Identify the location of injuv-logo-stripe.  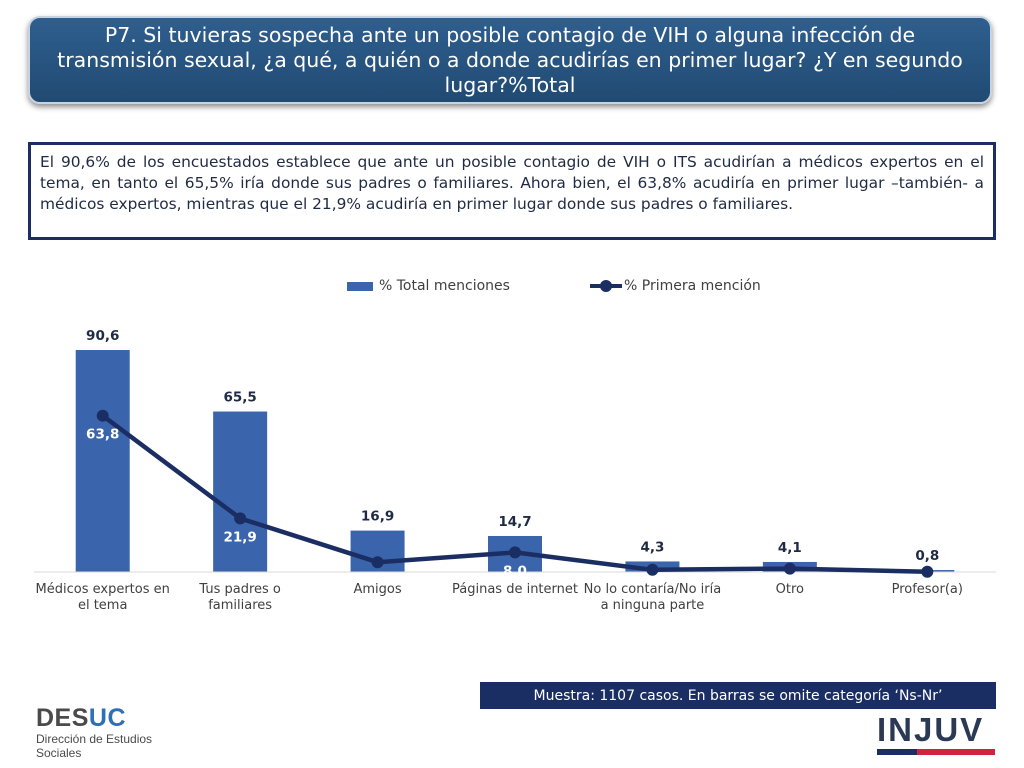
(936, 752).